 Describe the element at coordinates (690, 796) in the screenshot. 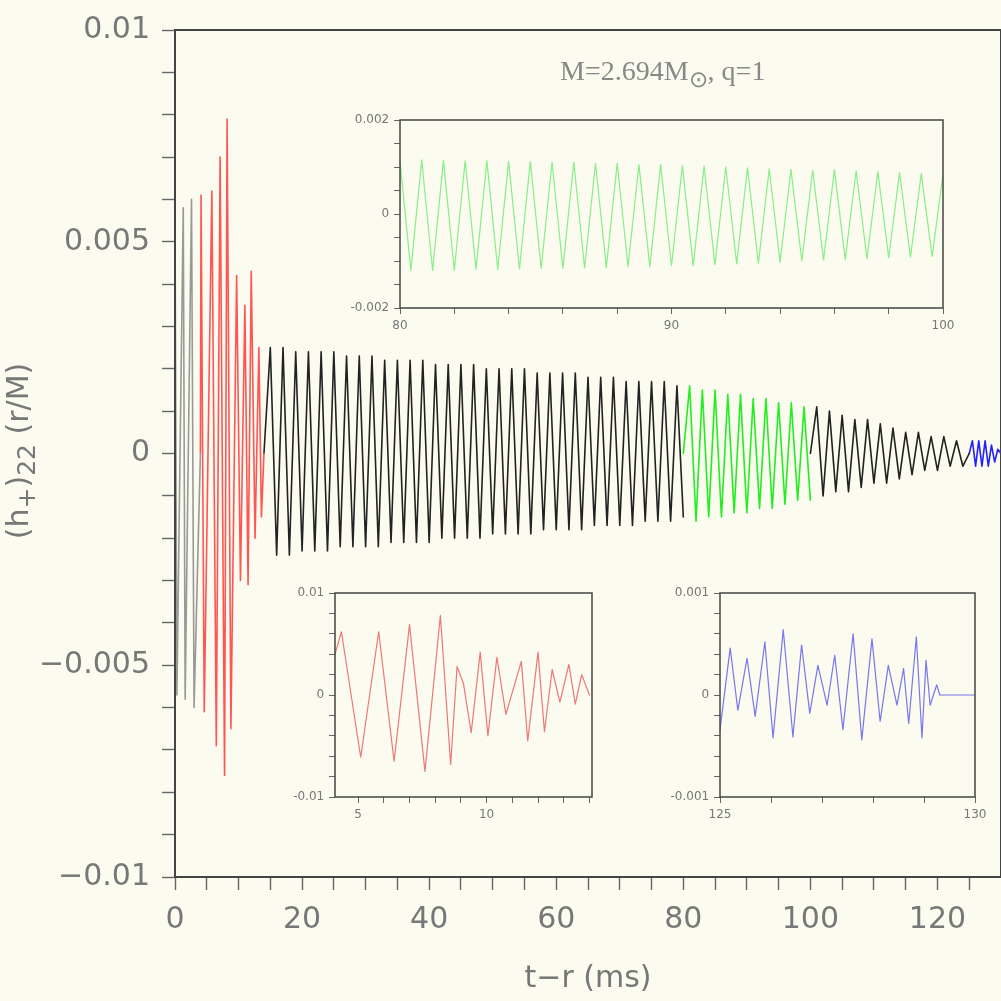

I see `y-tick-label: -0.001` at that location.